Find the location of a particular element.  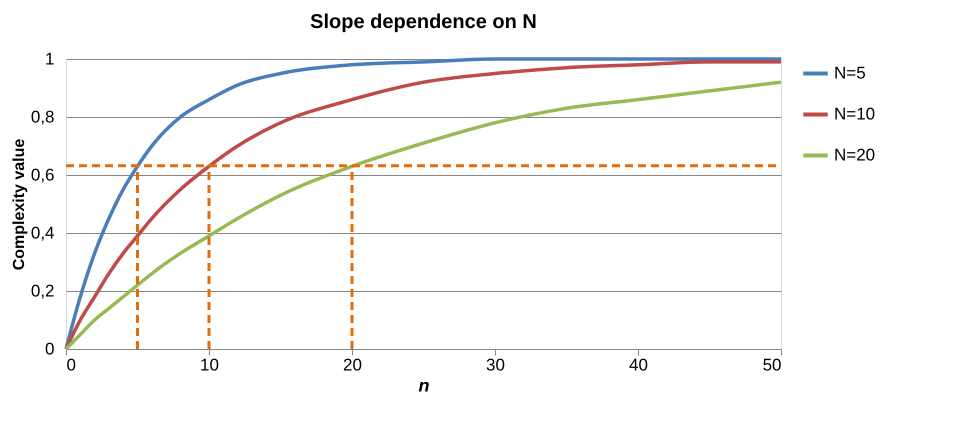

y-tick-label: 0,8 is located at coordinates (42, 117).